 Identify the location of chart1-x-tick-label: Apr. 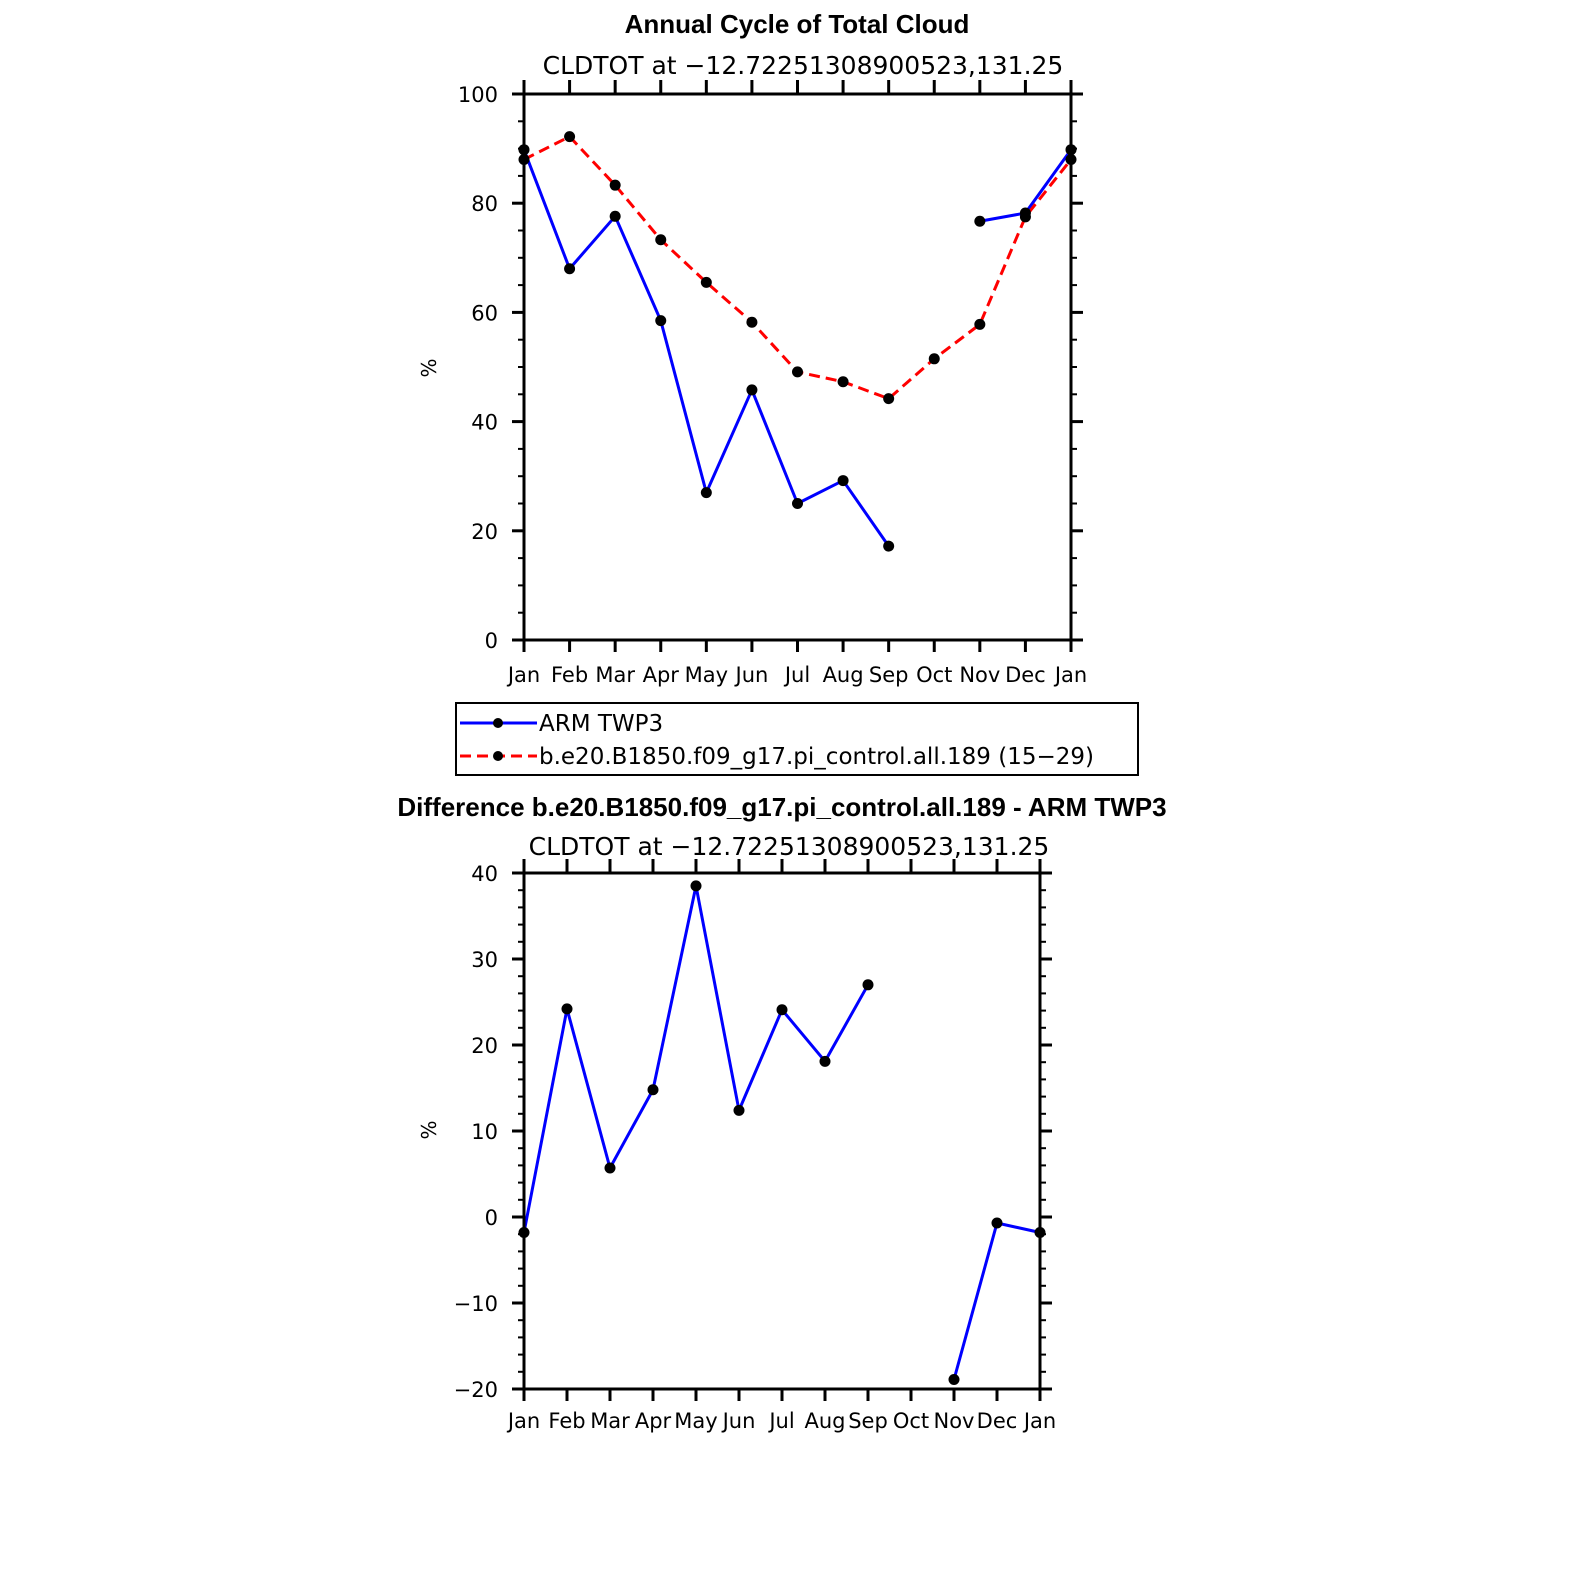
(661, 675).